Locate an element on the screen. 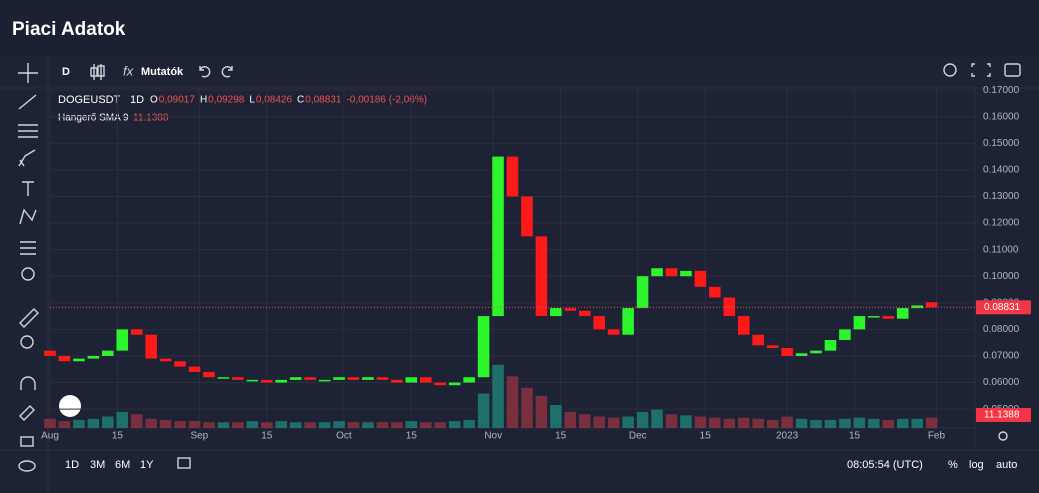 This screenshot has width=1039, height=493. y-tick-label: 0.06000 is located at coordinates (1001, 382).